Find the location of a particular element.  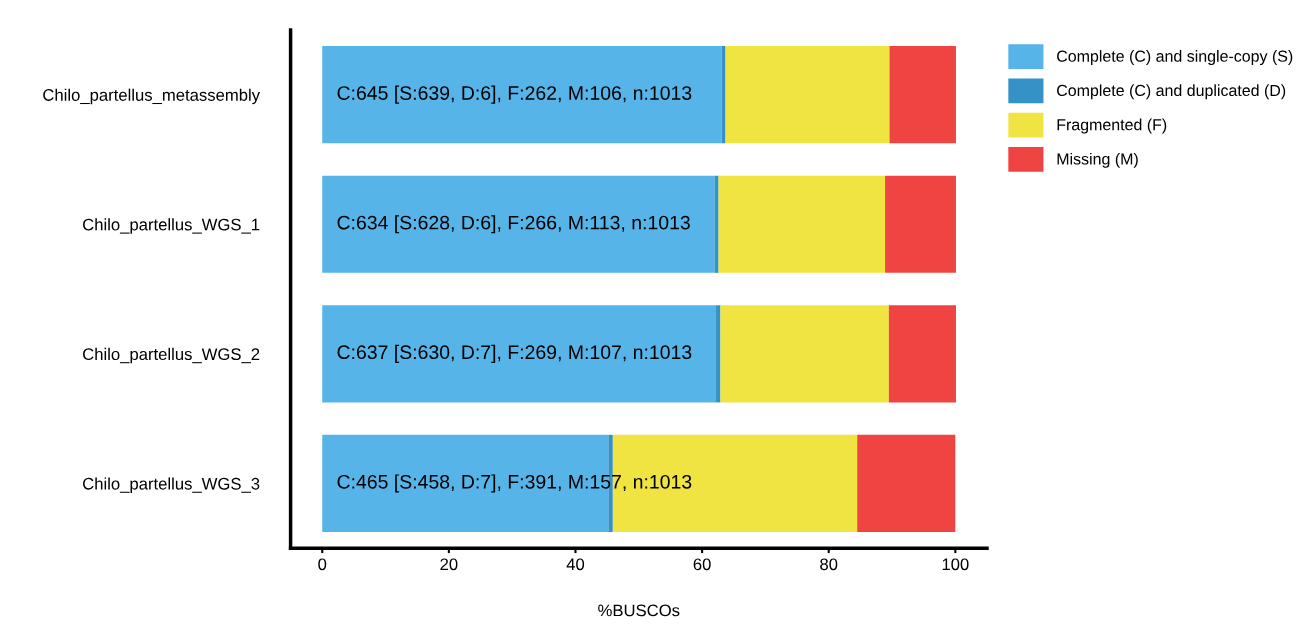

legend-label: Fragmented (F) is located at coordinates (1112, 126).